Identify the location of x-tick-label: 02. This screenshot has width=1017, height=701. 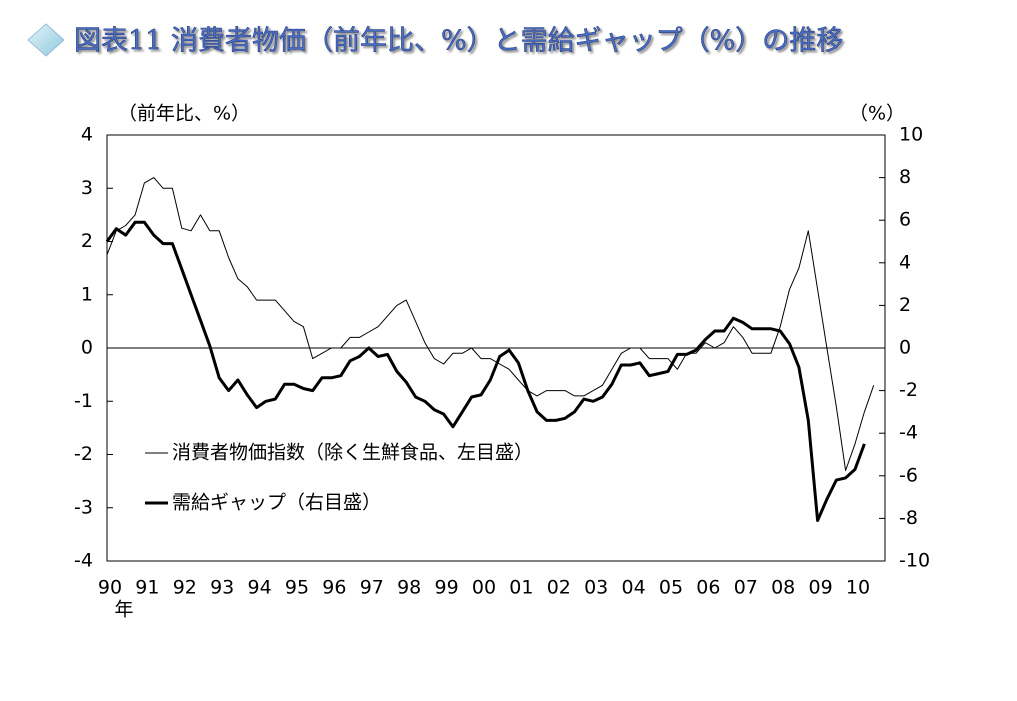
(559, 588).